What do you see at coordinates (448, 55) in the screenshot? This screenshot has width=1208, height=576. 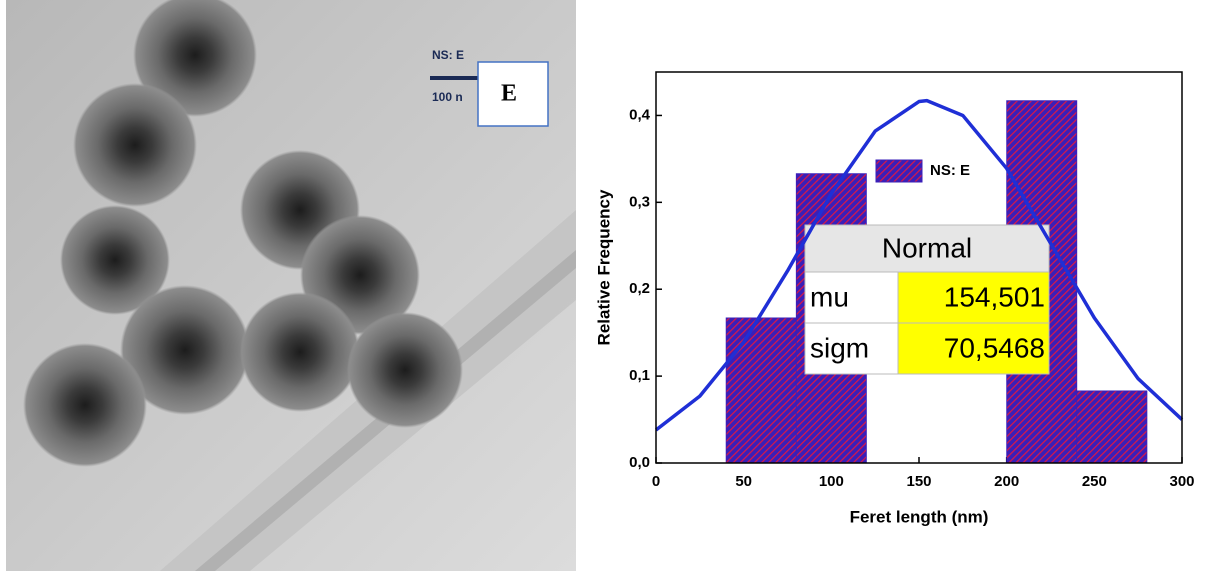 I see `image-label: NS: E` at bounding box center [448, 55].